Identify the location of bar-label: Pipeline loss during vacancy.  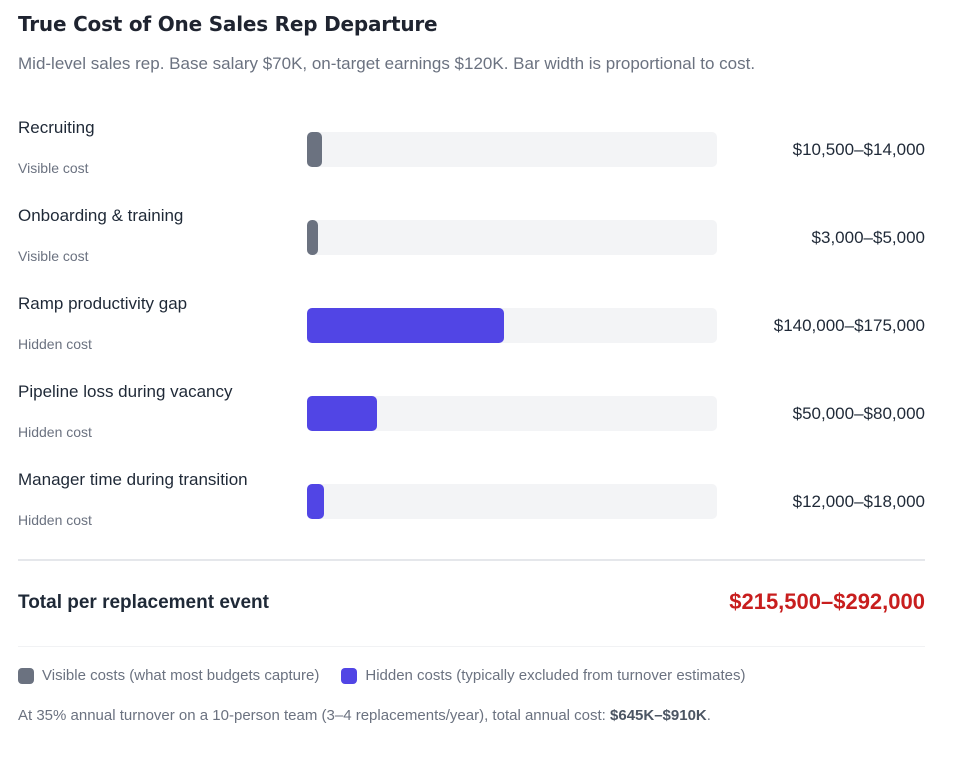
(125, 391).